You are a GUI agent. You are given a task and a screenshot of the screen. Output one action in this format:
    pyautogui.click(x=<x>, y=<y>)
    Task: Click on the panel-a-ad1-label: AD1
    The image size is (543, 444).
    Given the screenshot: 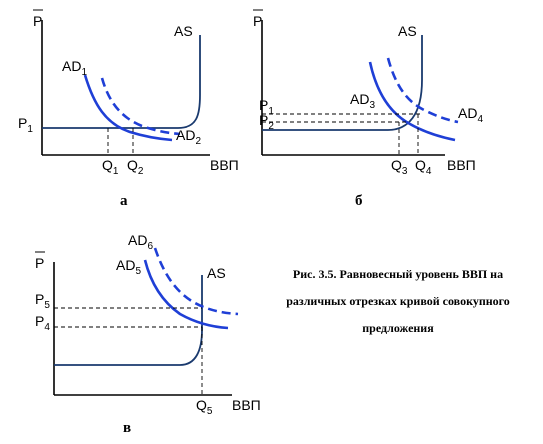 What is the action you would take?
    pyautogui.click(x=74, y=68)
    